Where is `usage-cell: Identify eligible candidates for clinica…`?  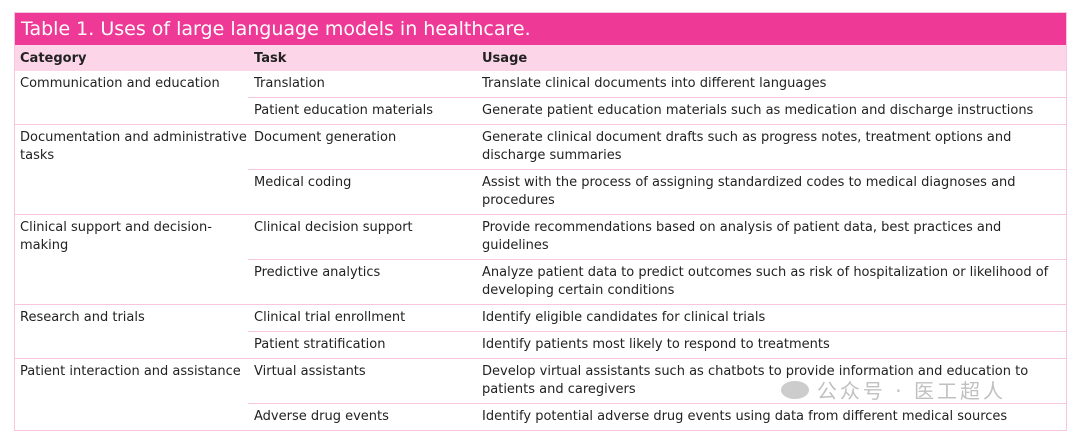
usage-cell: Identify eligible candidates for clinica… is located at coordinates (624, 317).